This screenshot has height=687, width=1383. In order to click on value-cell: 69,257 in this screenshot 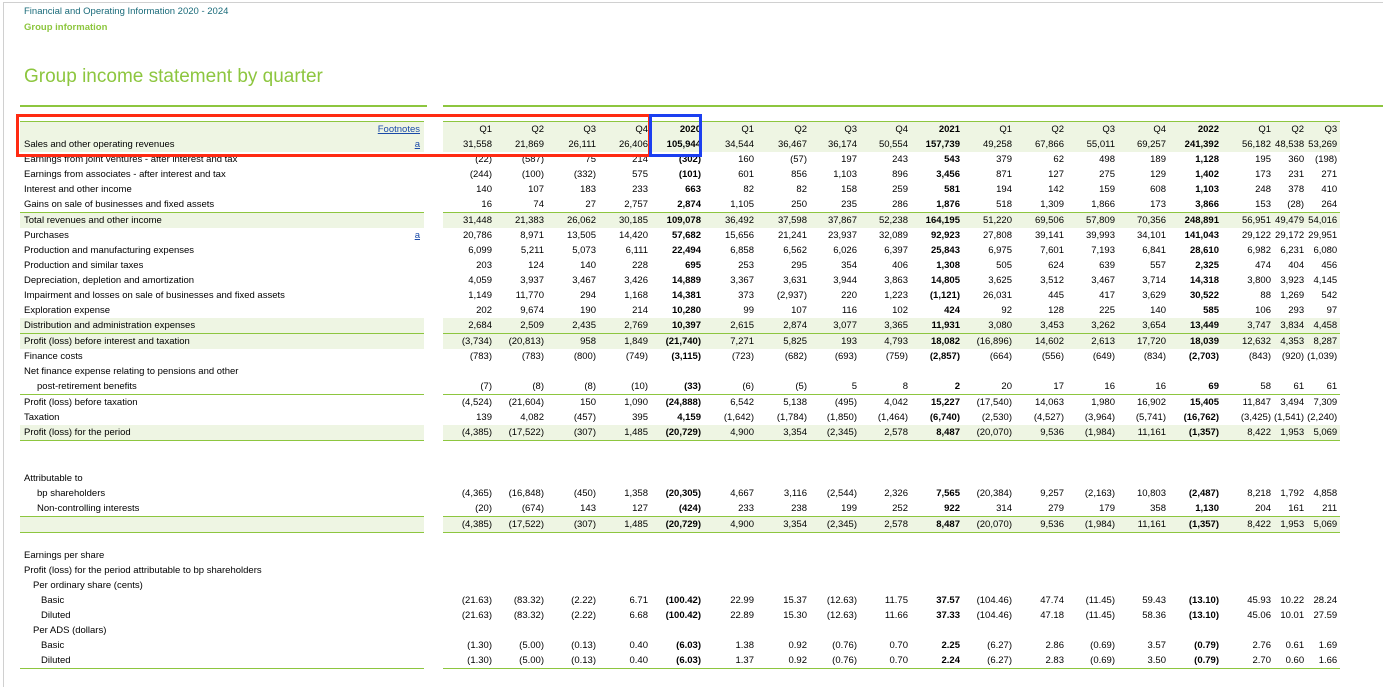, I will do `click(1143, 144)`.